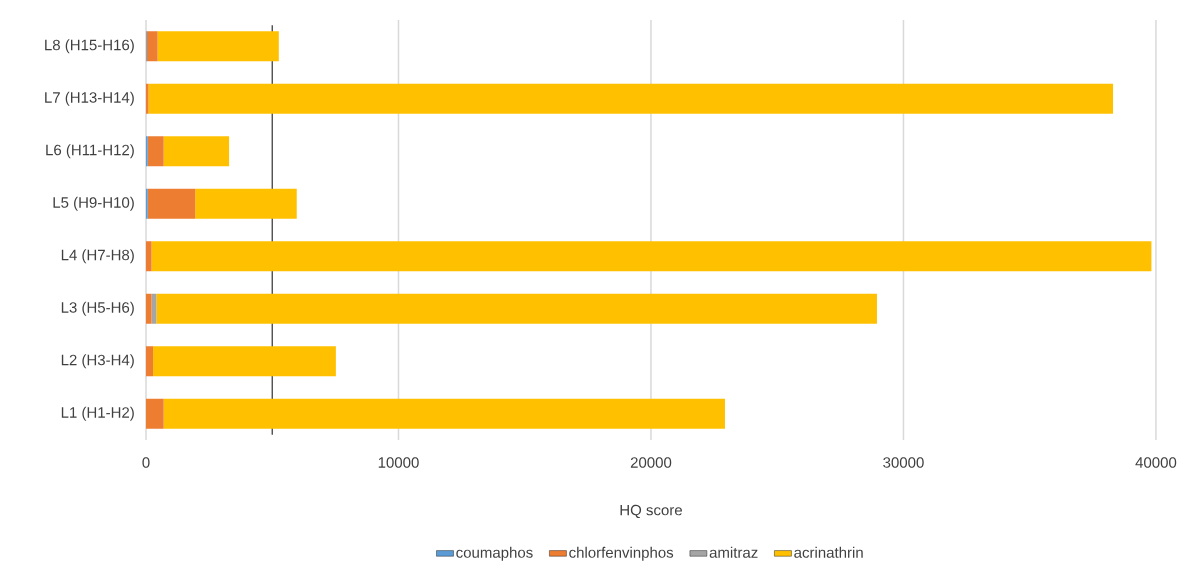 The image size is (1200, 576). What do you see at coordinates (494, 553) in the screenshot?
I see `legend-label: coumaphos` at bounding box center [494, 553].